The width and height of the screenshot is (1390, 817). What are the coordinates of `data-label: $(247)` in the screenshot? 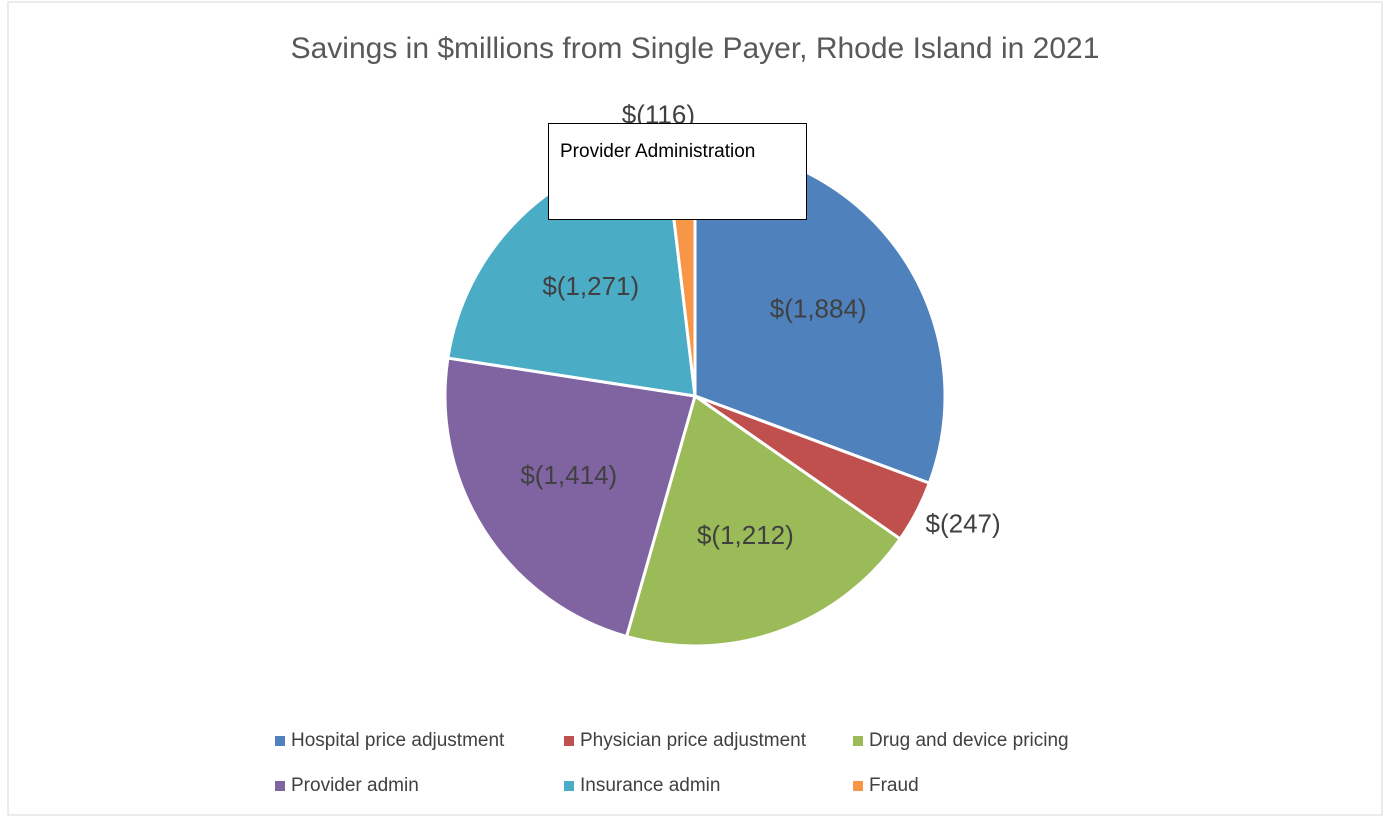 It's located at (962, 524).